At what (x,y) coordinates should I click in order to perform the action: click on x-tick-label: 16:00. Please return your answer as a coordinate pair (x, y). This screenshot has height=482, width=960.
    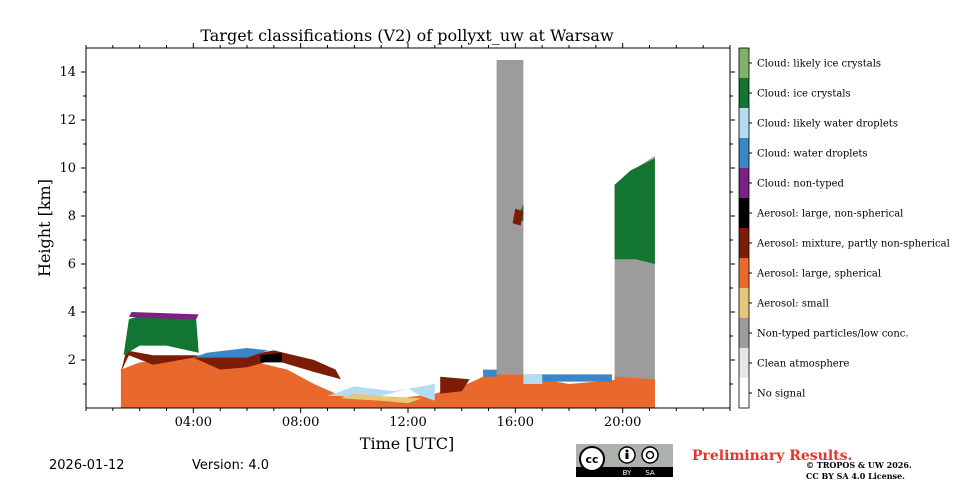
    Looking at the image, I should click on (515, 422).